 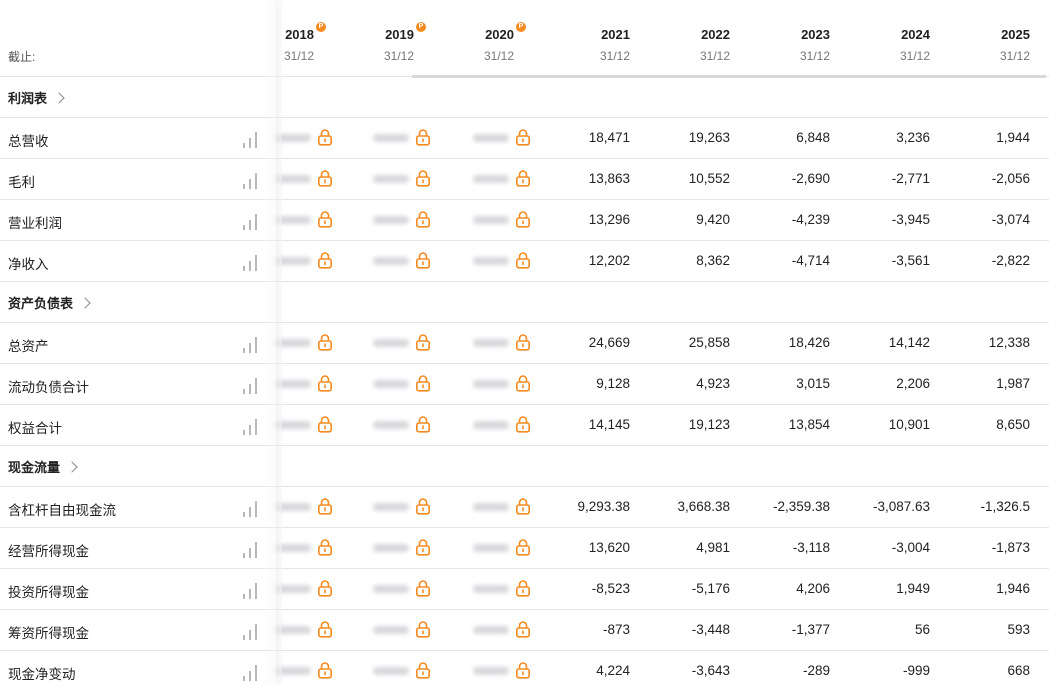 What do you see at coordinates (43, 466) in the screenshot?
I see `section-title: 现金流量` at bounding box center [43, 466].